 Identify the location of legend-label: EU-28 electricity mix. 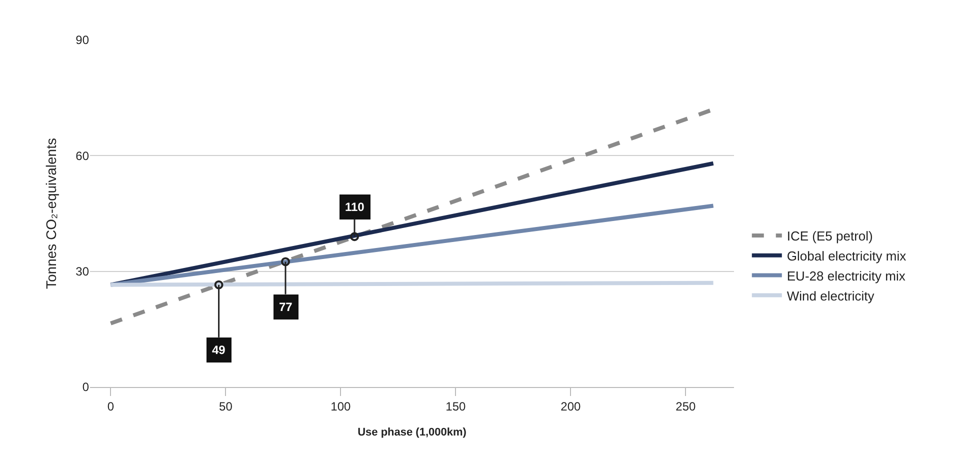
(846, 276).